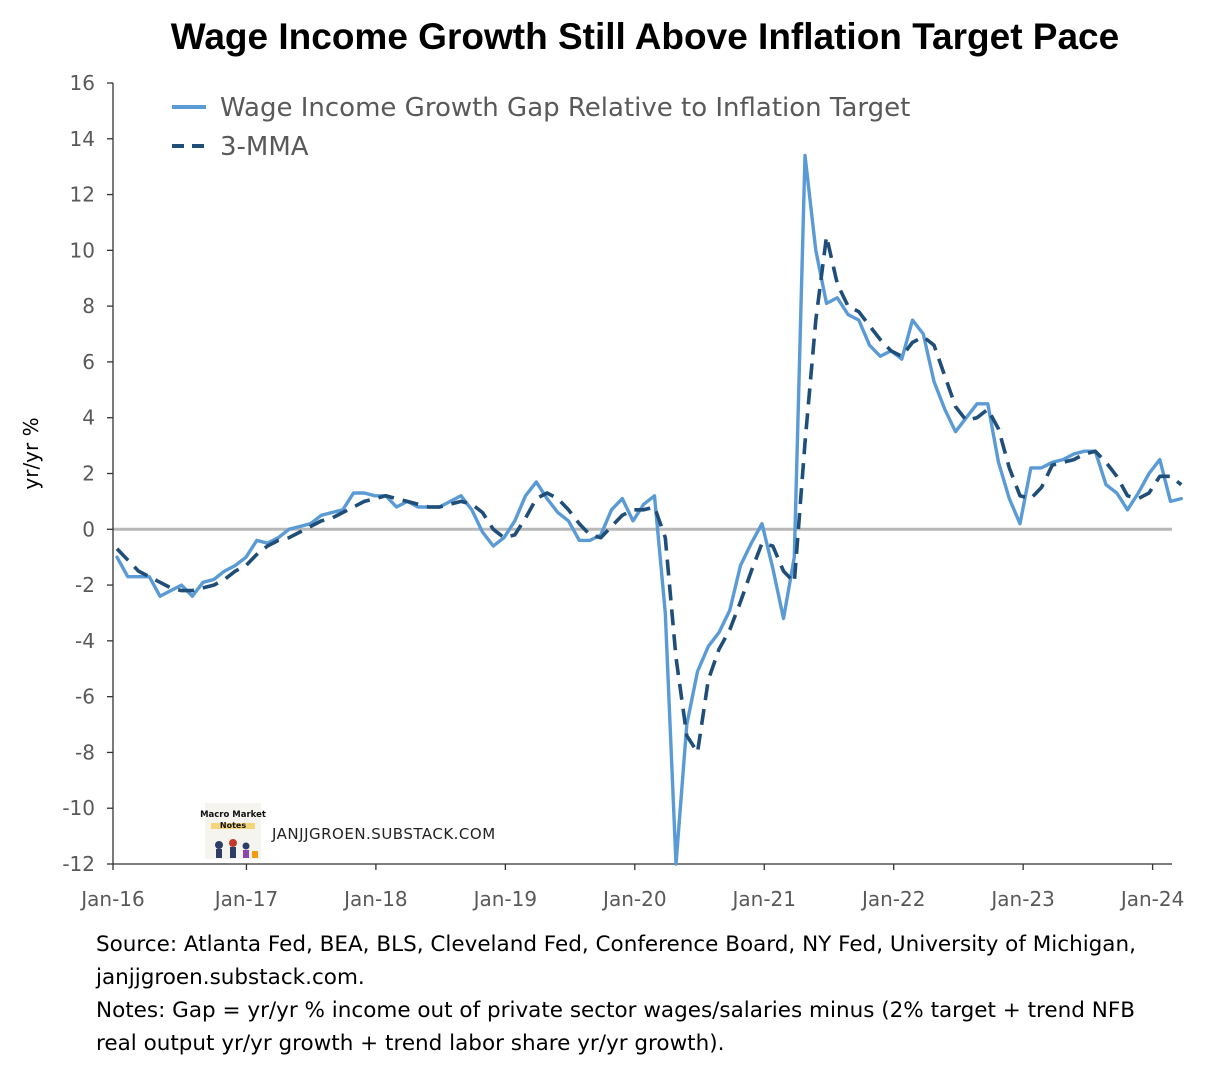 Image resolution: width=1210 pixels, height=1080 pixels. What do you see at coordinates (1152, 899) in the screenshot?
I see `x-tick-label: Jan-24` at bounding box center [1152, 899].